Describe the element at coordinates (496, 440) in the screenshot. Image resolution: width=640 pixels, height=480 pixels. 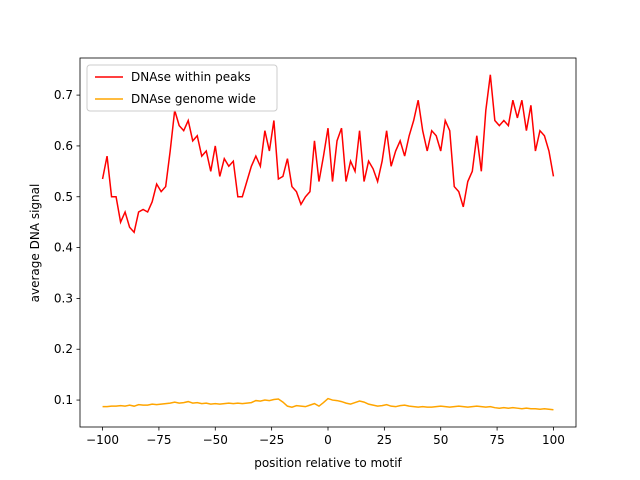
I see `x-tick-label: 75` at that location.